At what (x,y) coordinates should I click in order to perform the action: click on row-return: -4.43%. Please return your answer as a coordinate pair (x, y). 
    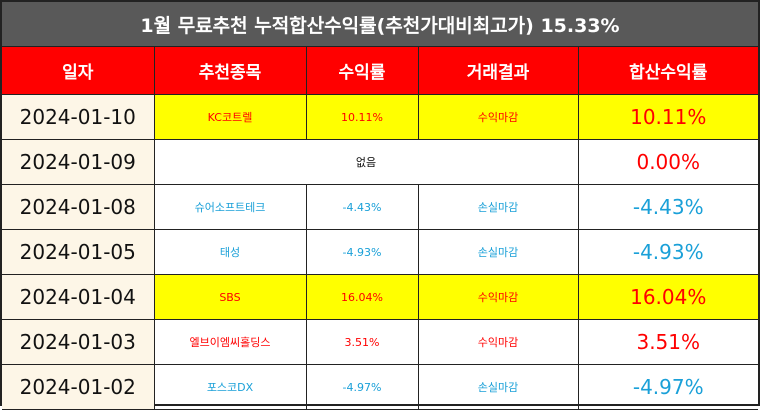
    Looking at the image, I should click on (362, 207).